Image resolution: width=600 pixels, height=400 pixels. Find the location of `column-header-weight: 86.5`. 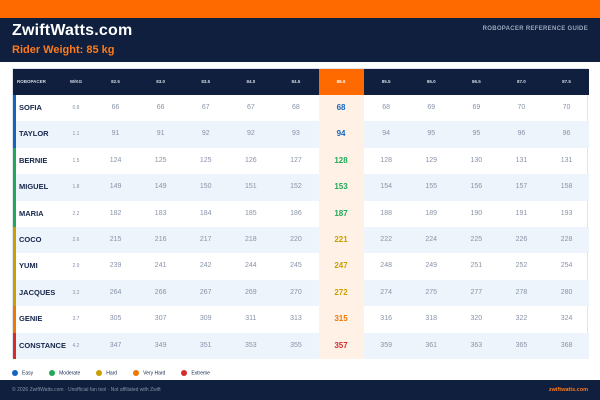

column-header-weight: 86.5 is located at coordinates (476, 81).